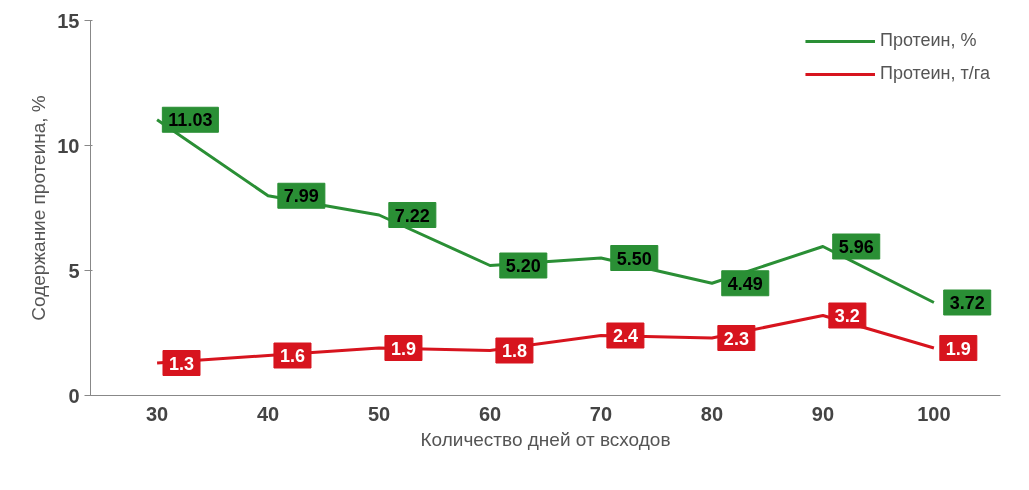 The image size is (1029, 490). What do you see at coordinates (268, 413) in the screenshot?
I see `x-tick-label: 40` at bounding box center [268, 413].